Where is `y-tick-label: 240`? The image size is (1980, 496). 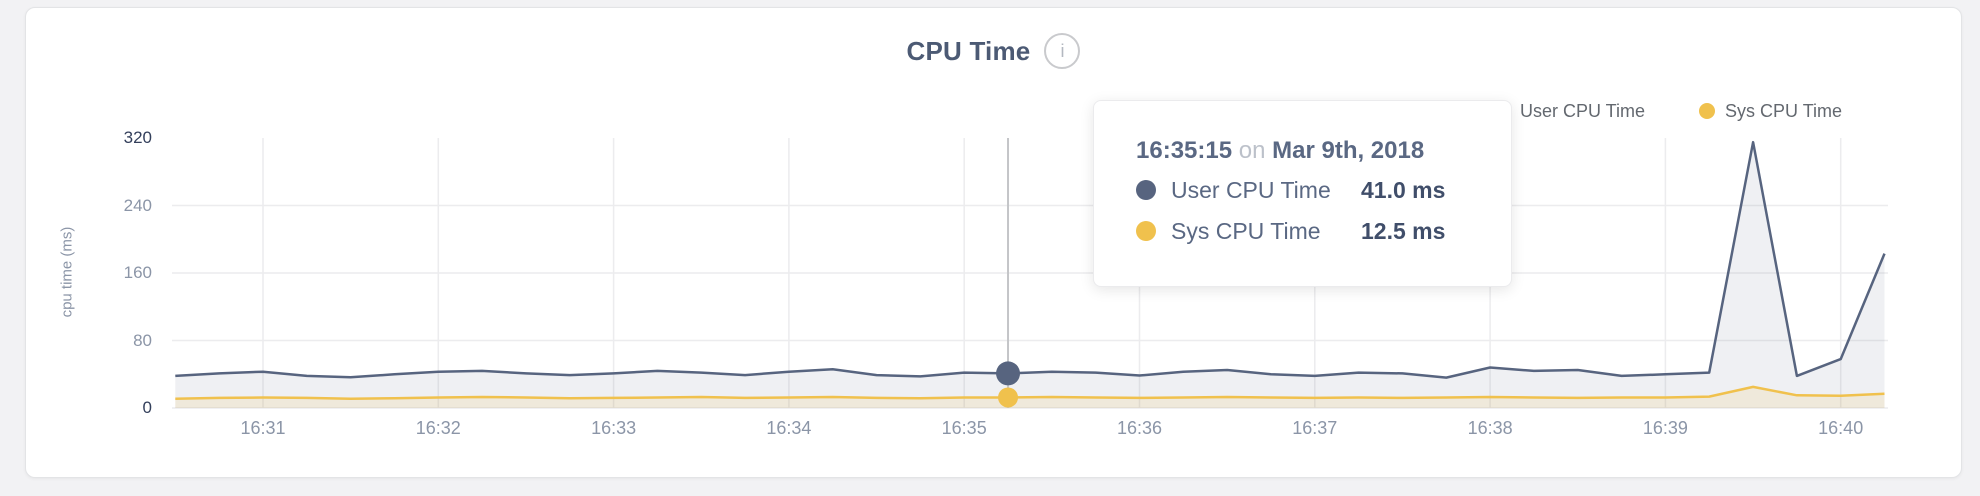
y-tick-label: 240 is located at coordinates (137, 205).